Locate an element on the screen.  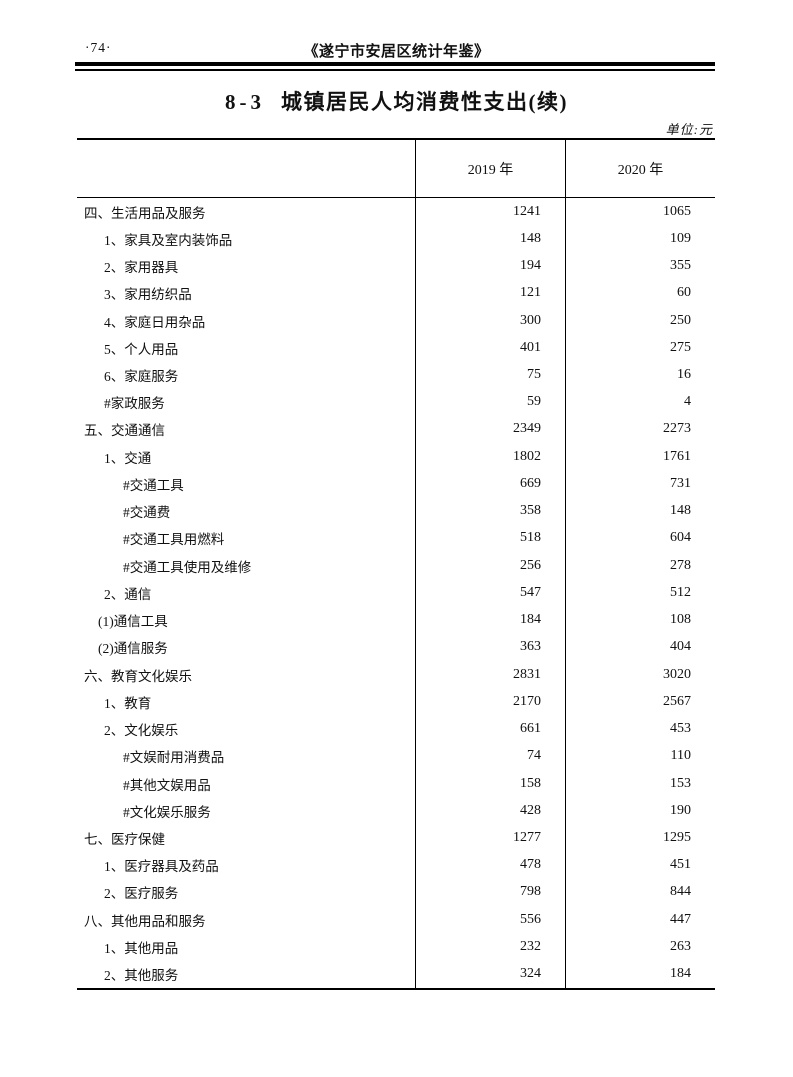
table-row: 3、家用纺织品 121 60 is located at coordinates (396, 293).